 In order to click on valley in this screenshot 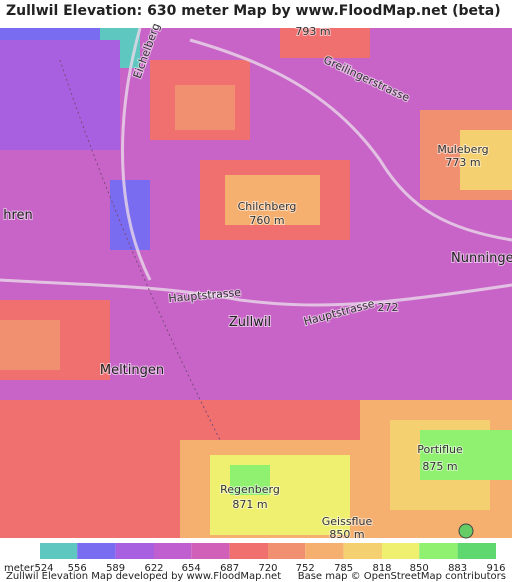, I will do `click(60, 95)`.